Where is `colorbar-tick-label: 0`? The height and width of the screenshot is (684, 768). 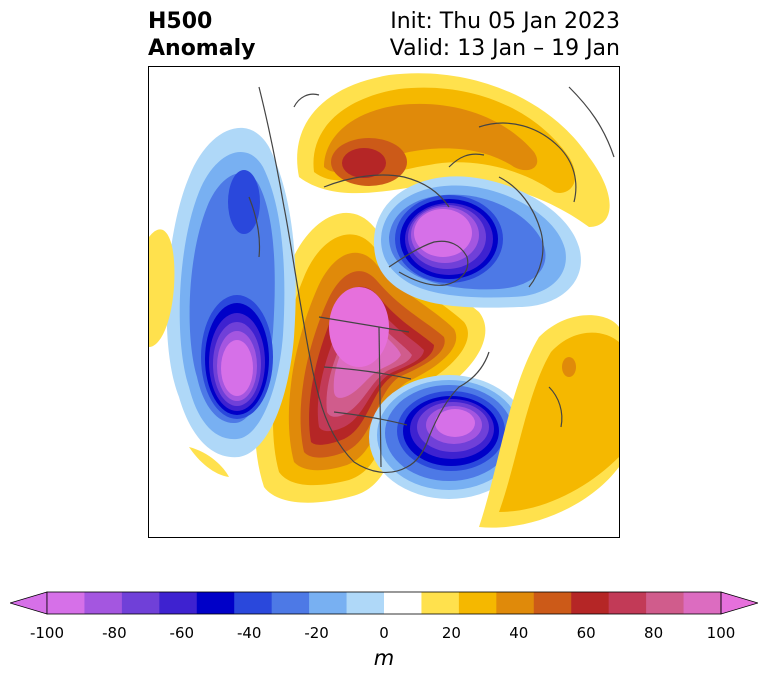 colorbar-tick-label: 0 is located at coordinates (384, 633).